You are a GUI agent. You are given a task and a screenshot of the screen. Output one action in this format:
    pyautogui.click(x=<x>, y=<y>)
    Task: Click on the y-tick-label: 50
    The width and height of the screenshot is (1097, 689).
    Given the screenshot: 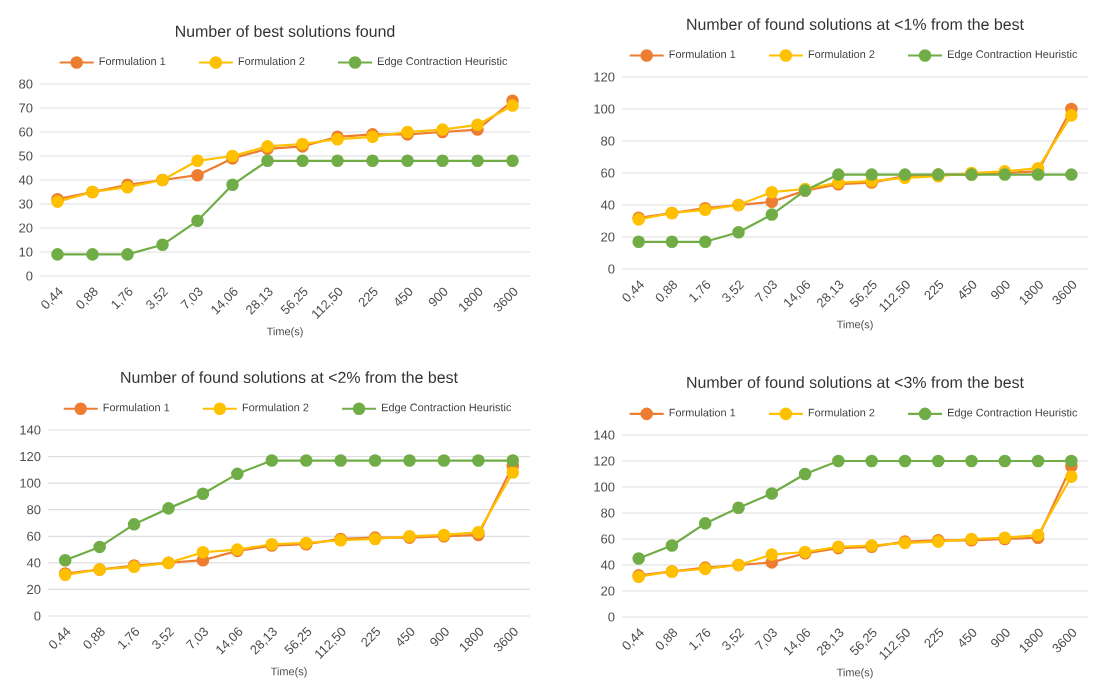 What is the action you would take?
    pyautogui.click(x=26, y=156)
    